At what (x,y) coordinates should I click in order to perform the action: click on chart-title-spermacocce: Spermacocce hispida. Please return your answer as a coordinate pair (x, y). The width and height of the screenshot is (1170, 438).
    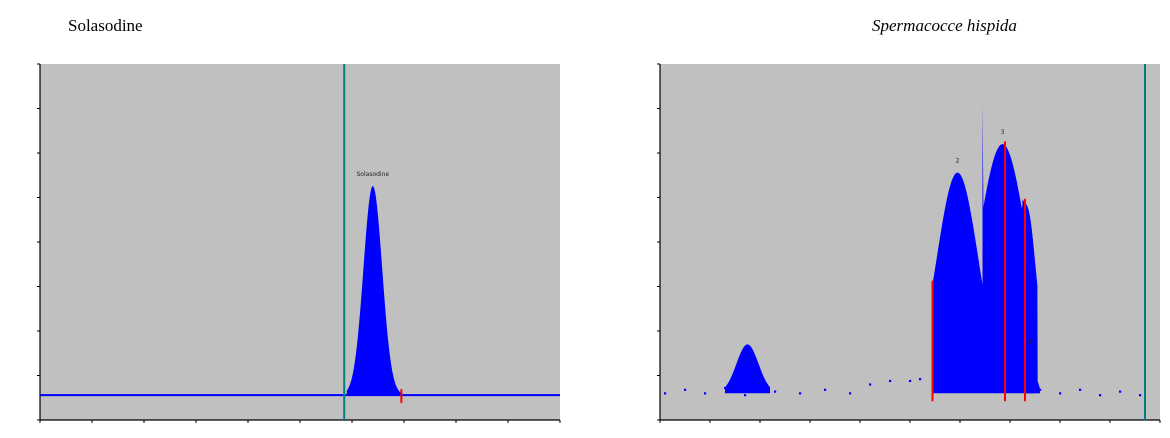
    Looking at the image, I should click on (944, 25).